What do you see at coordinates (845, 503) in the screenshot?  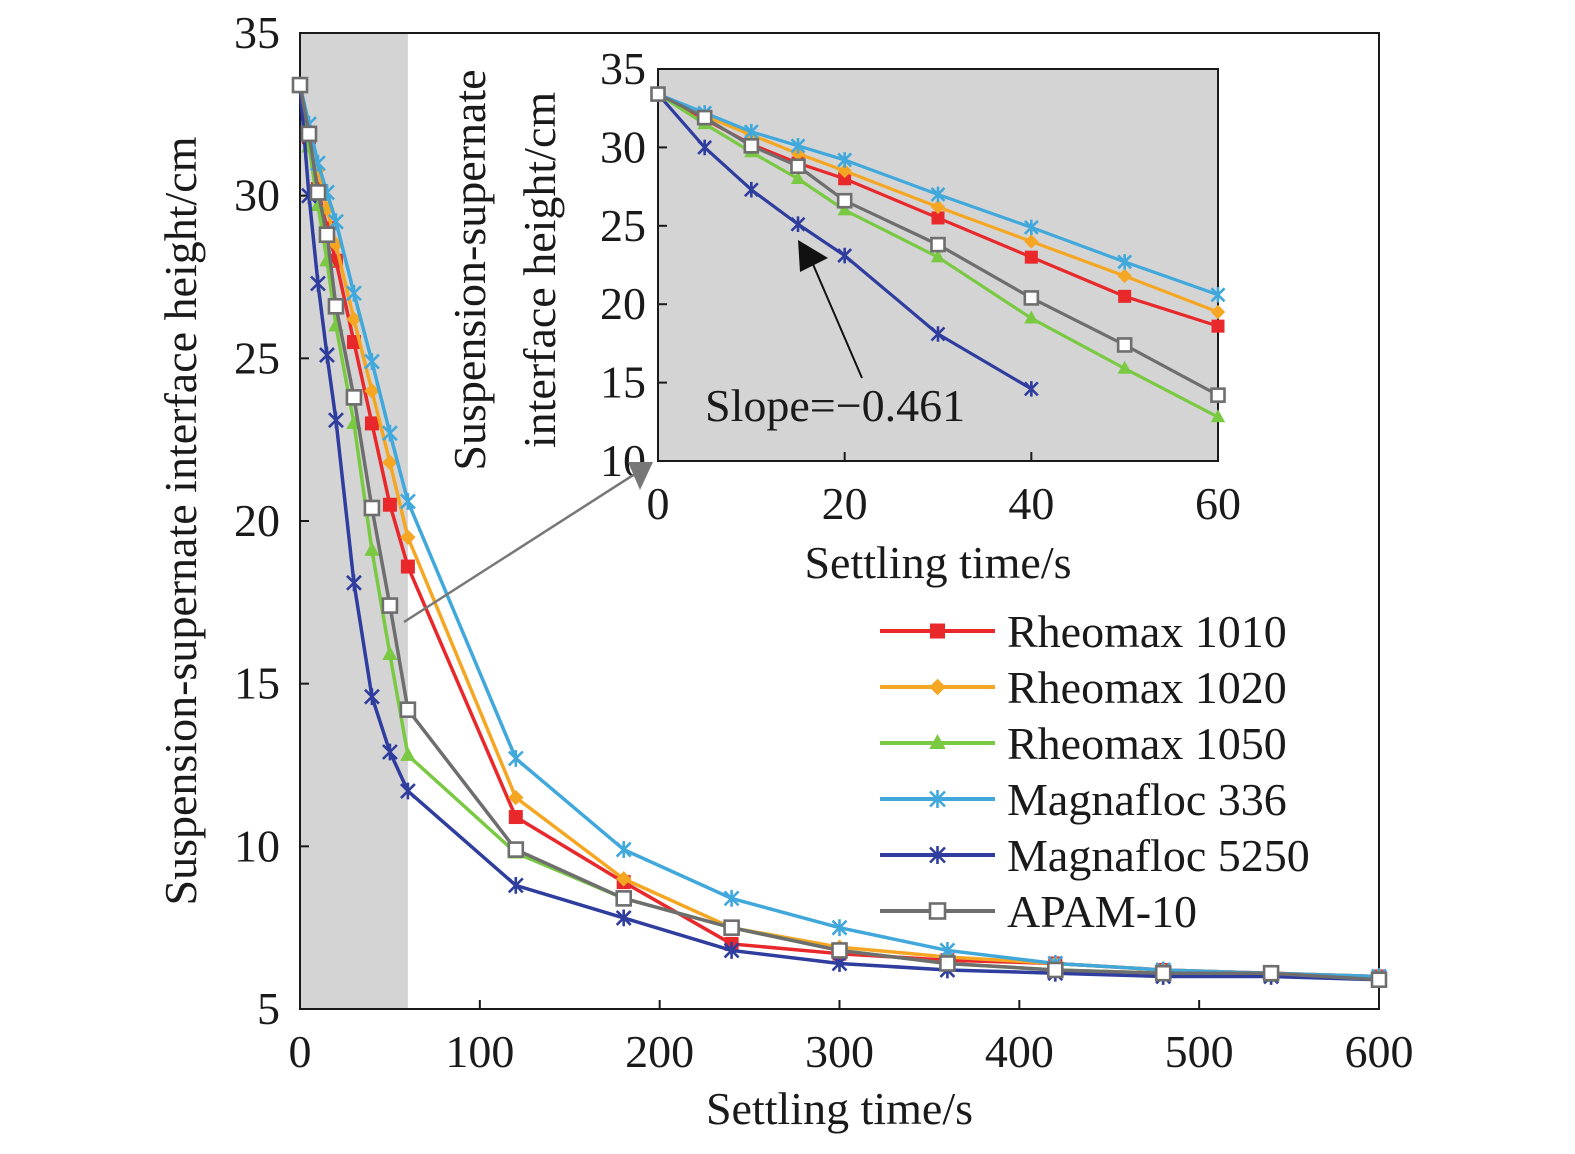 I see `inset-x-tick-label: 20` at bounding box center [845, 503].